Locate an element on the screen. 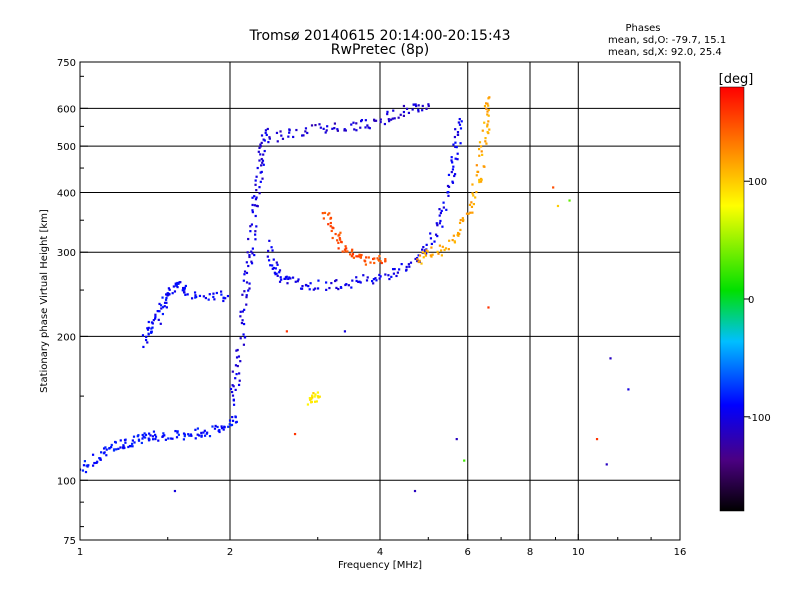  y-axis-label: Stationary phase Virtual Height [km] is located at coordinates (44, 301).